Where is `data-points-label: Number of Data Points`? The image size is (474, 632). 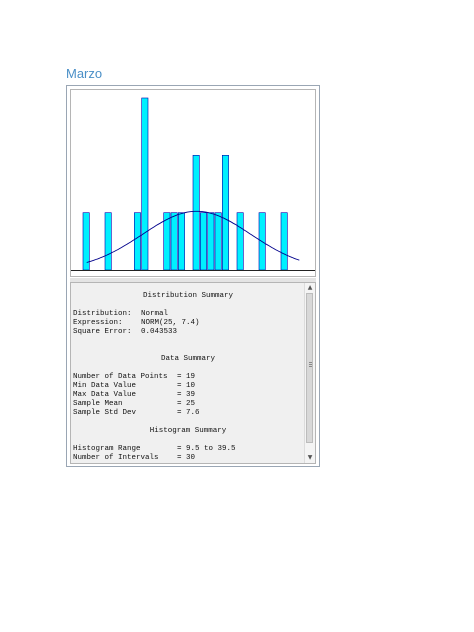 data-points-label: Number of Data Points is located at coordinates (120, 377).